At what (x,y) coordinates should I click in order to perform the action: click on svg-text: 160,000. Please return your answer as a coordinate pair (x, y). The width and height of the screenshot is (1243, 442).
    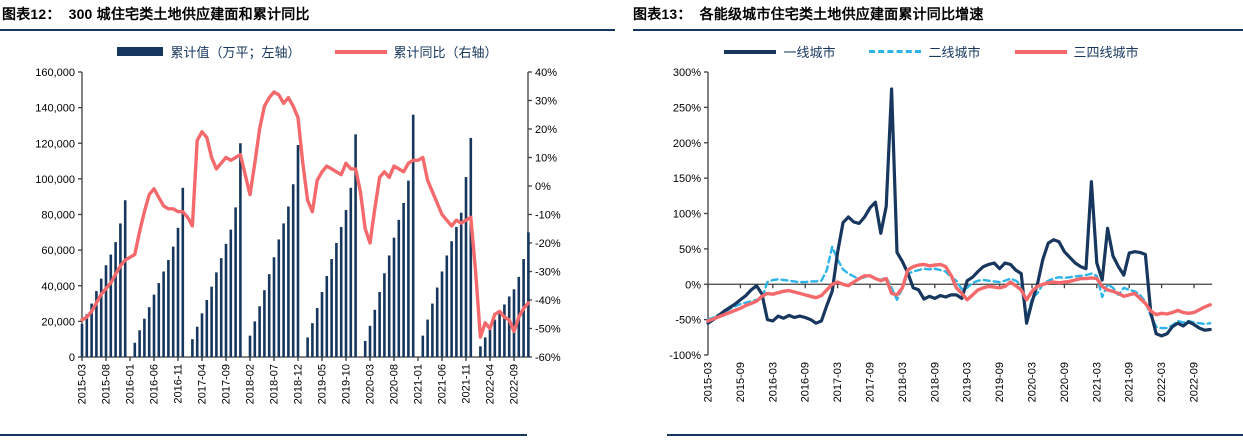
    Looking at the image, I should click on (55, 73).